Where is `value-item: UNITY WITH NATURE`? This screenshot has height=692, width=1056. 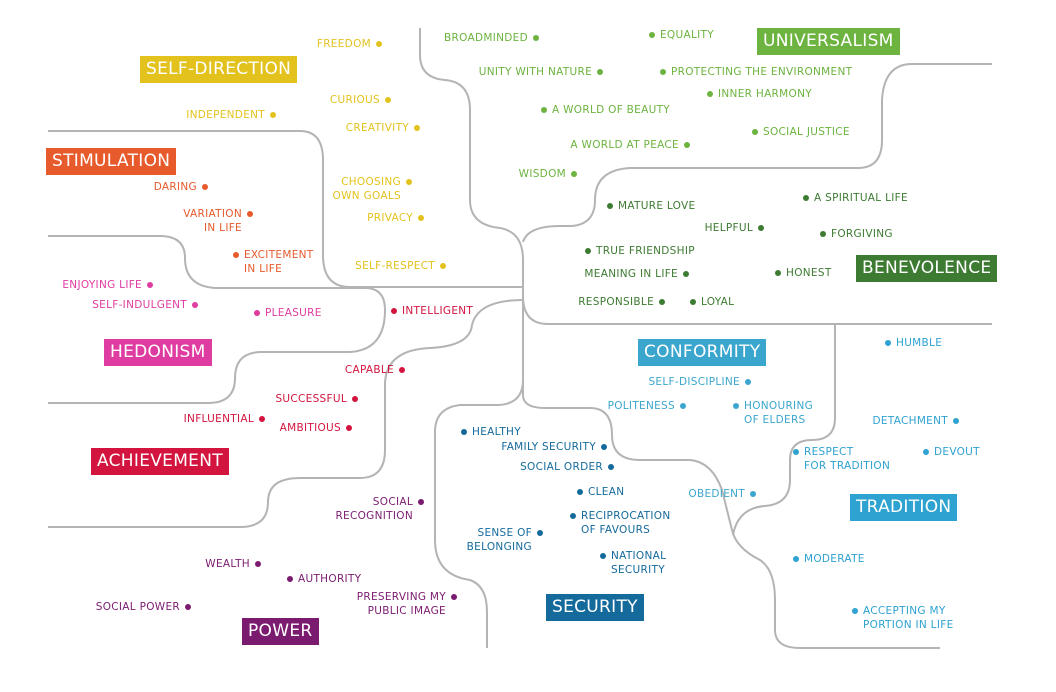 value-item: UNITY WITH NATURE is located at coordinates (541, 72).